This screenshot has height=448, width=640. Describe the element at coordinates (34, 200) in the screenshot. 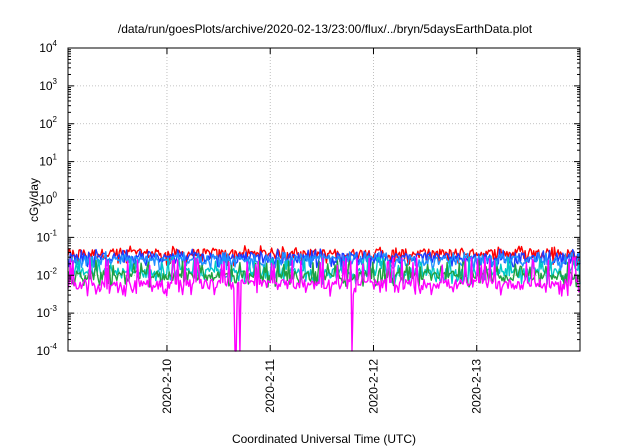

I see `y-axis-label: cGy/day` at that location.